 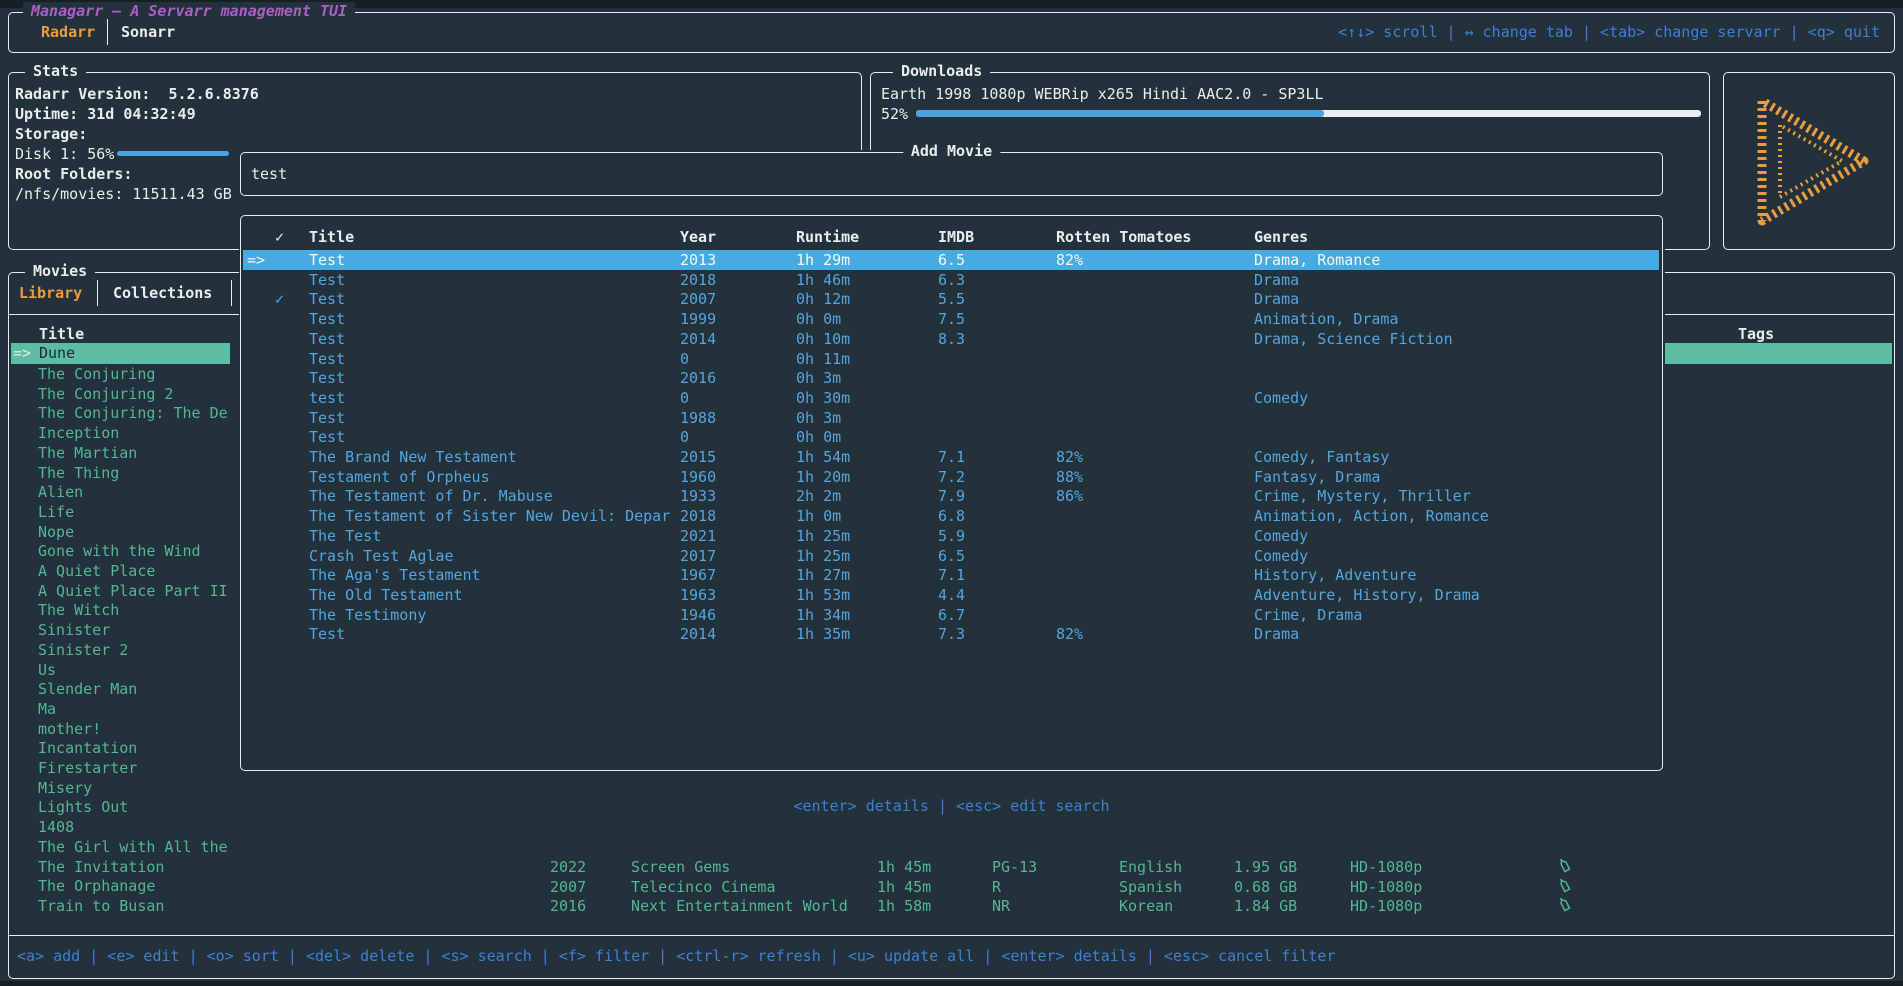 I want to click on result-title: The Testament of Dr. Mabuse, so click(x=431, y=496).